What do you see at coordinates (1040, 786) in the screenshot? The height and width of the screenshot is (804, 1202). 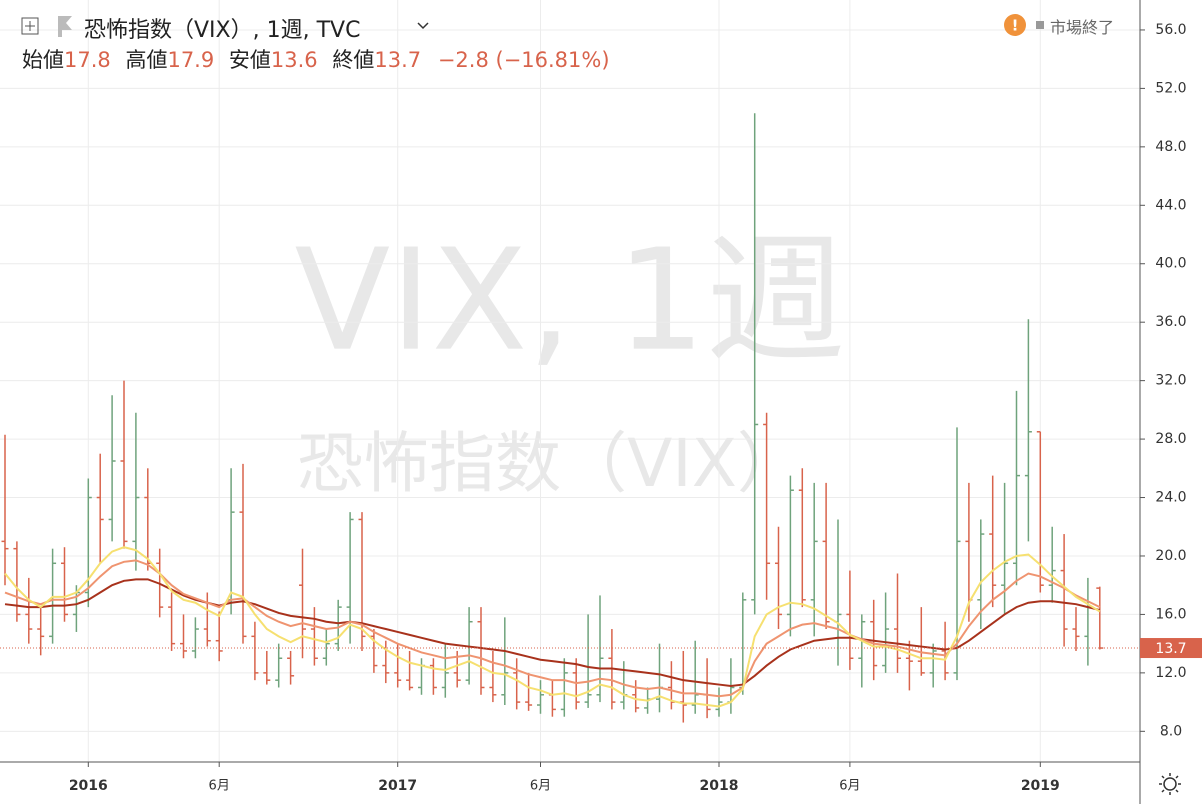 I see `x-tick-label: 2019` at bounding box center [1040, 786].